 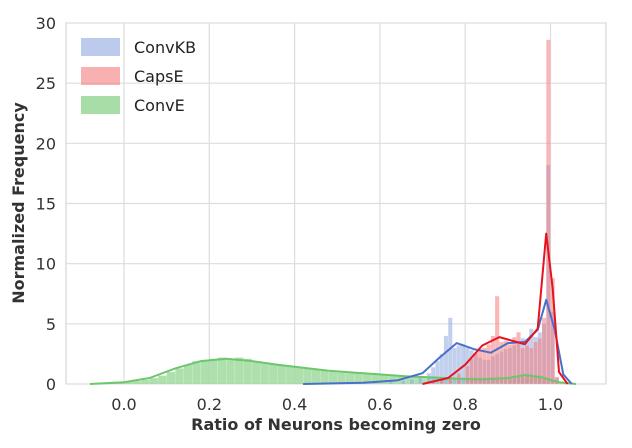 I want to click on y-tick-label: 0, so click(x=51, y=384).